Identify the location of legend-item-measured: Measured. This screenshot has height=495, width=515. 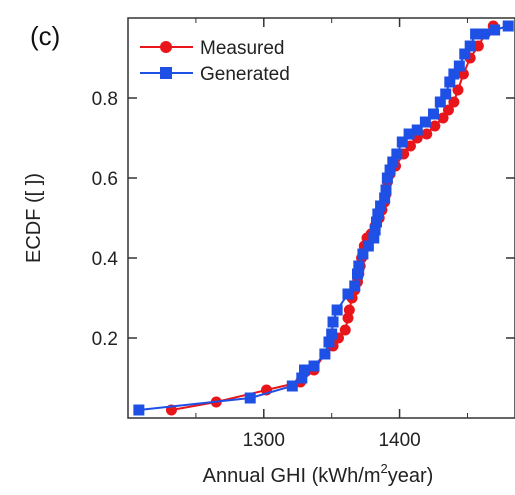
(212, 48).